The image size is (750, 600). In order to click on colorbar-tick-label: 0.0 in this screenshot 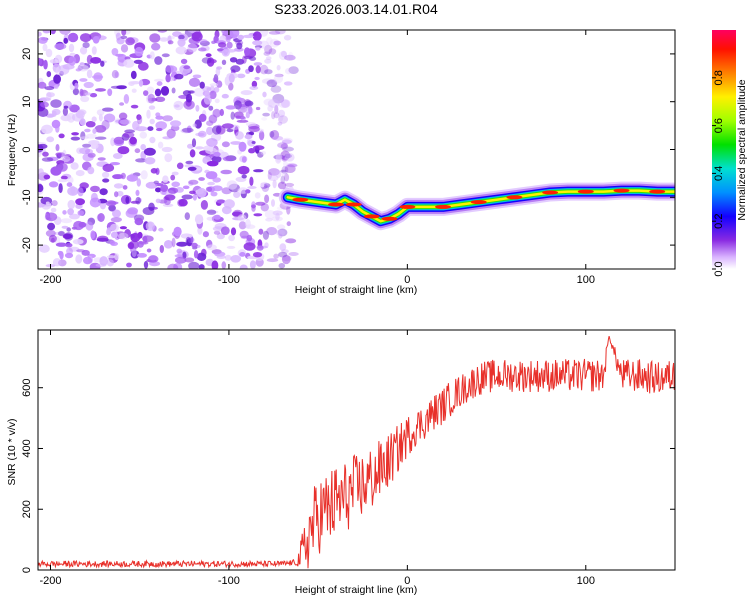, I will do `click(719, 268)`.